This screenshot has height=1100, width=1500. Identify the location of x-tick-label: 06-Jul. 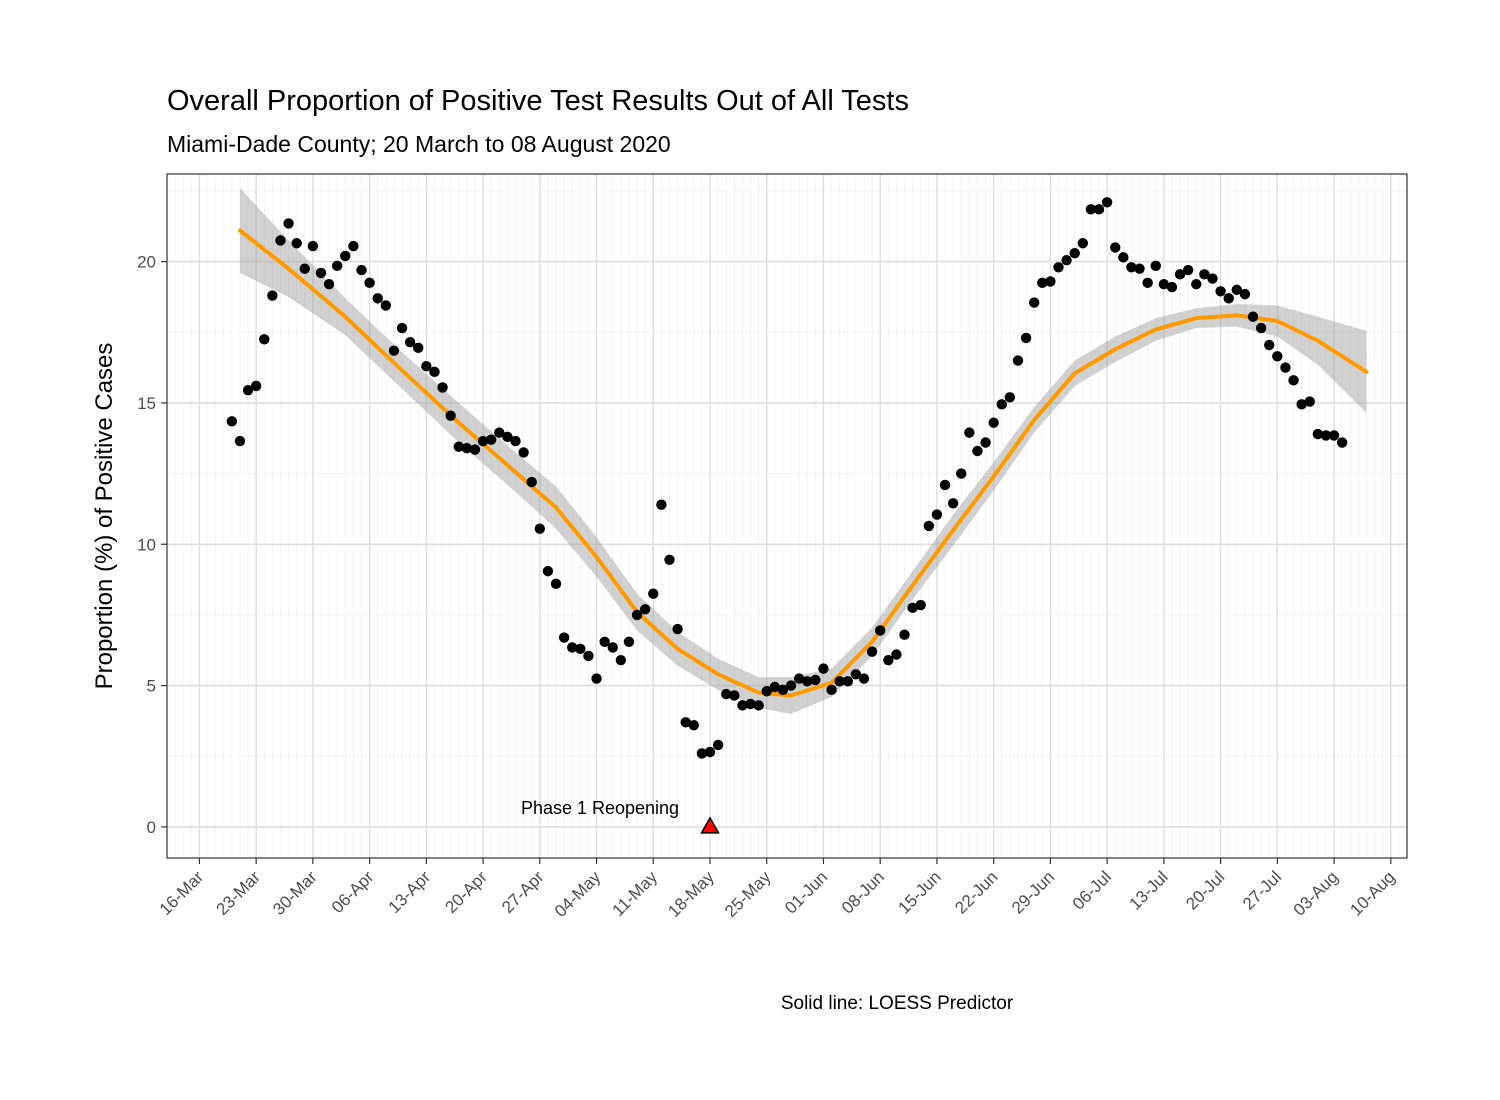
(1092, 890).